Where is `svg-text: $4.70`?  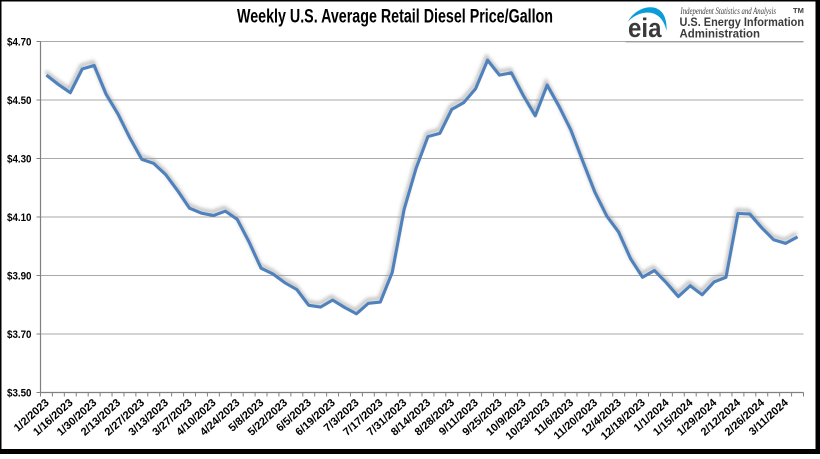 svg-text: $4.70 is located at coordinates (19, 42).